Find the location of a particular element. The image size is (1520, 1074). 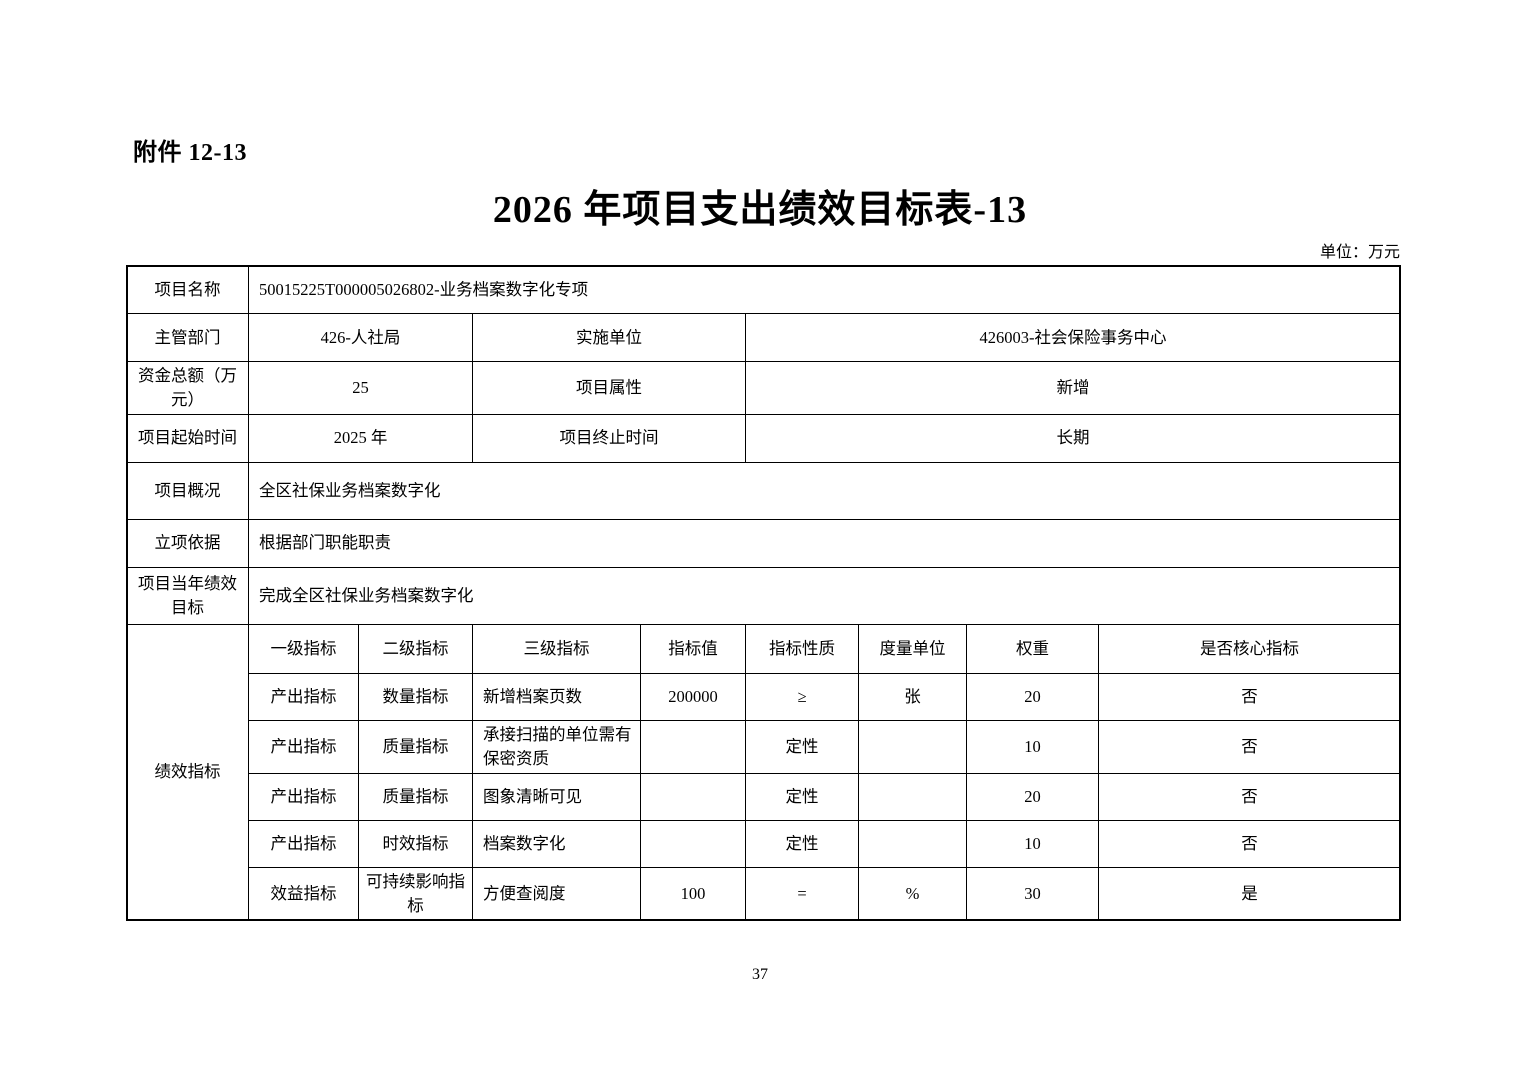

row-overview: 项目概况 全区社保业务档案数字化 is located at coordinates (764, 490).